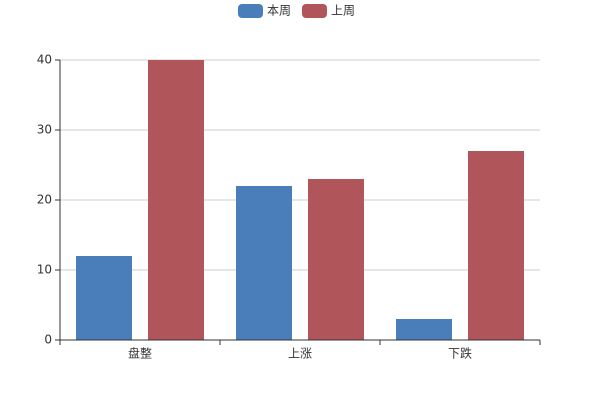  I want to click on y-tick-label: 0, so click(48, 340).